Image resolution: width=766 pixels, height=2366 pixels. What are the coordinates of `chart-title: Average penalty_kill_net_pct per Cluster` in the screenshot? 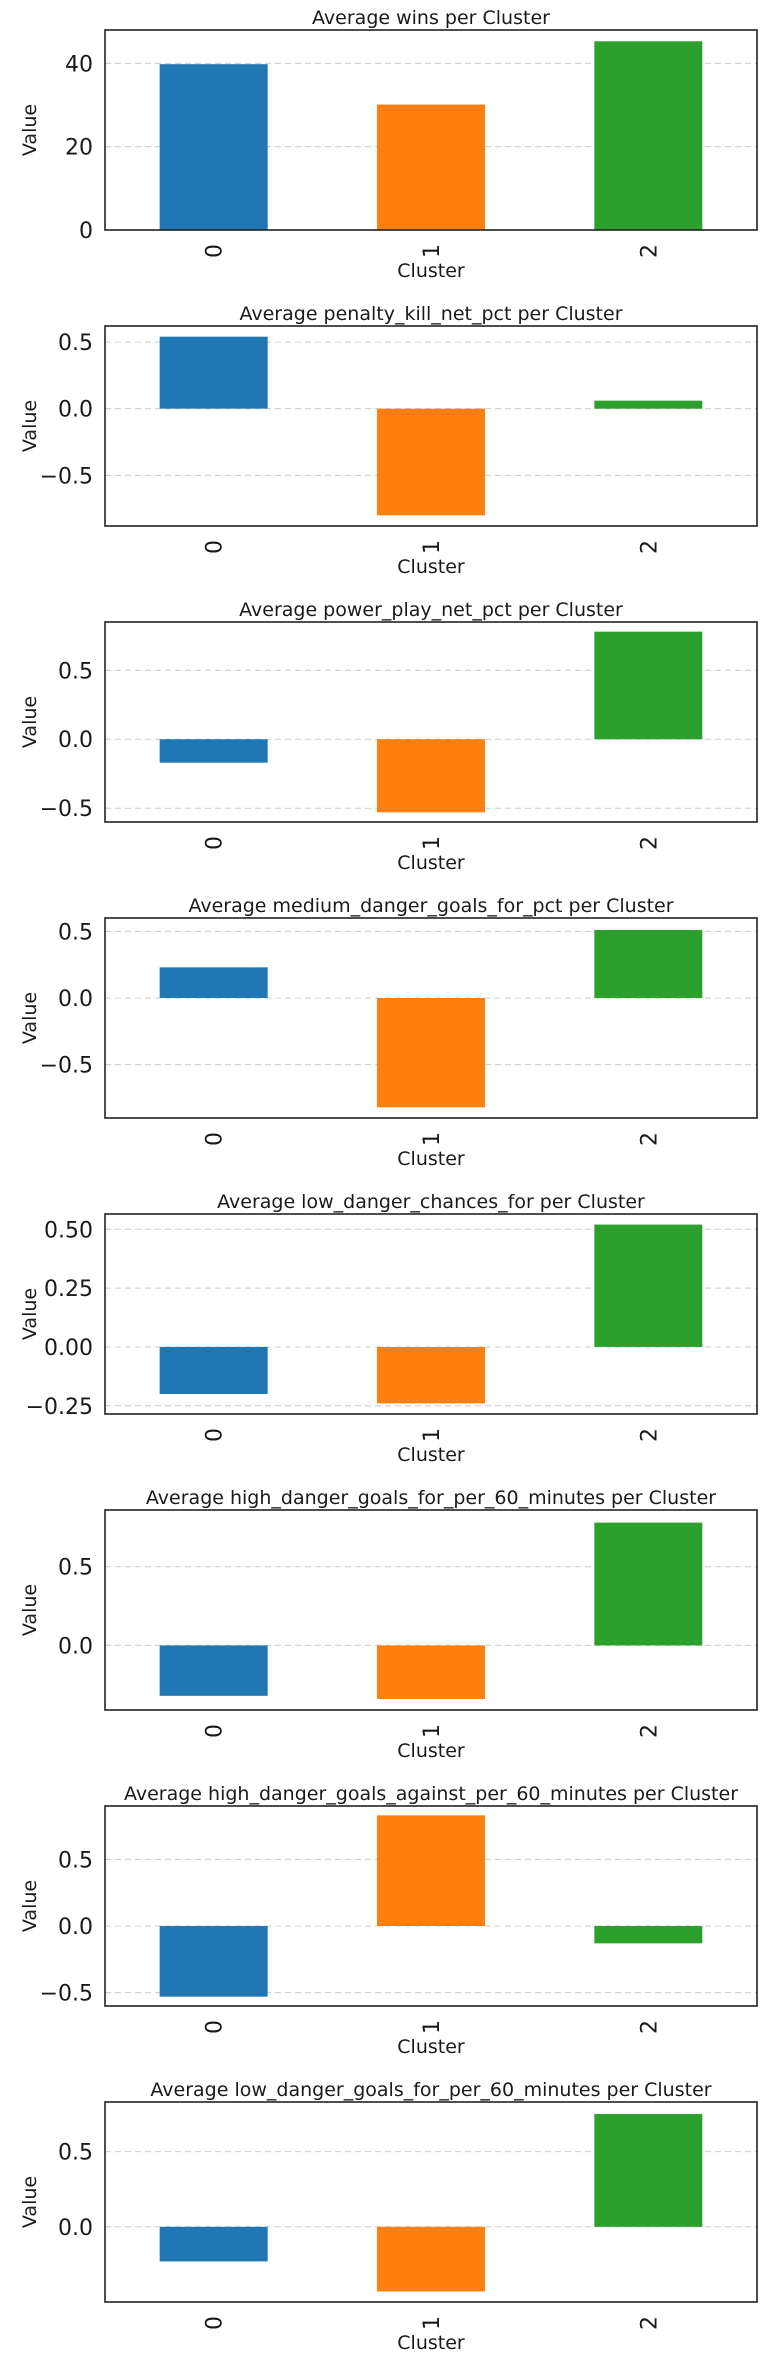 It's located at (430, 314).